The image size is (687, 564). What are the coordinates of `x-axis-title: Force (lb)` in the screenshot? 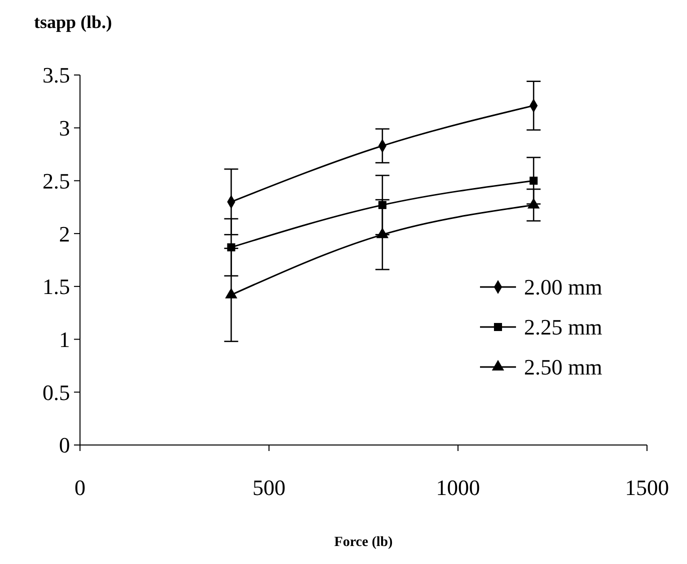 It's located at (364, 542).